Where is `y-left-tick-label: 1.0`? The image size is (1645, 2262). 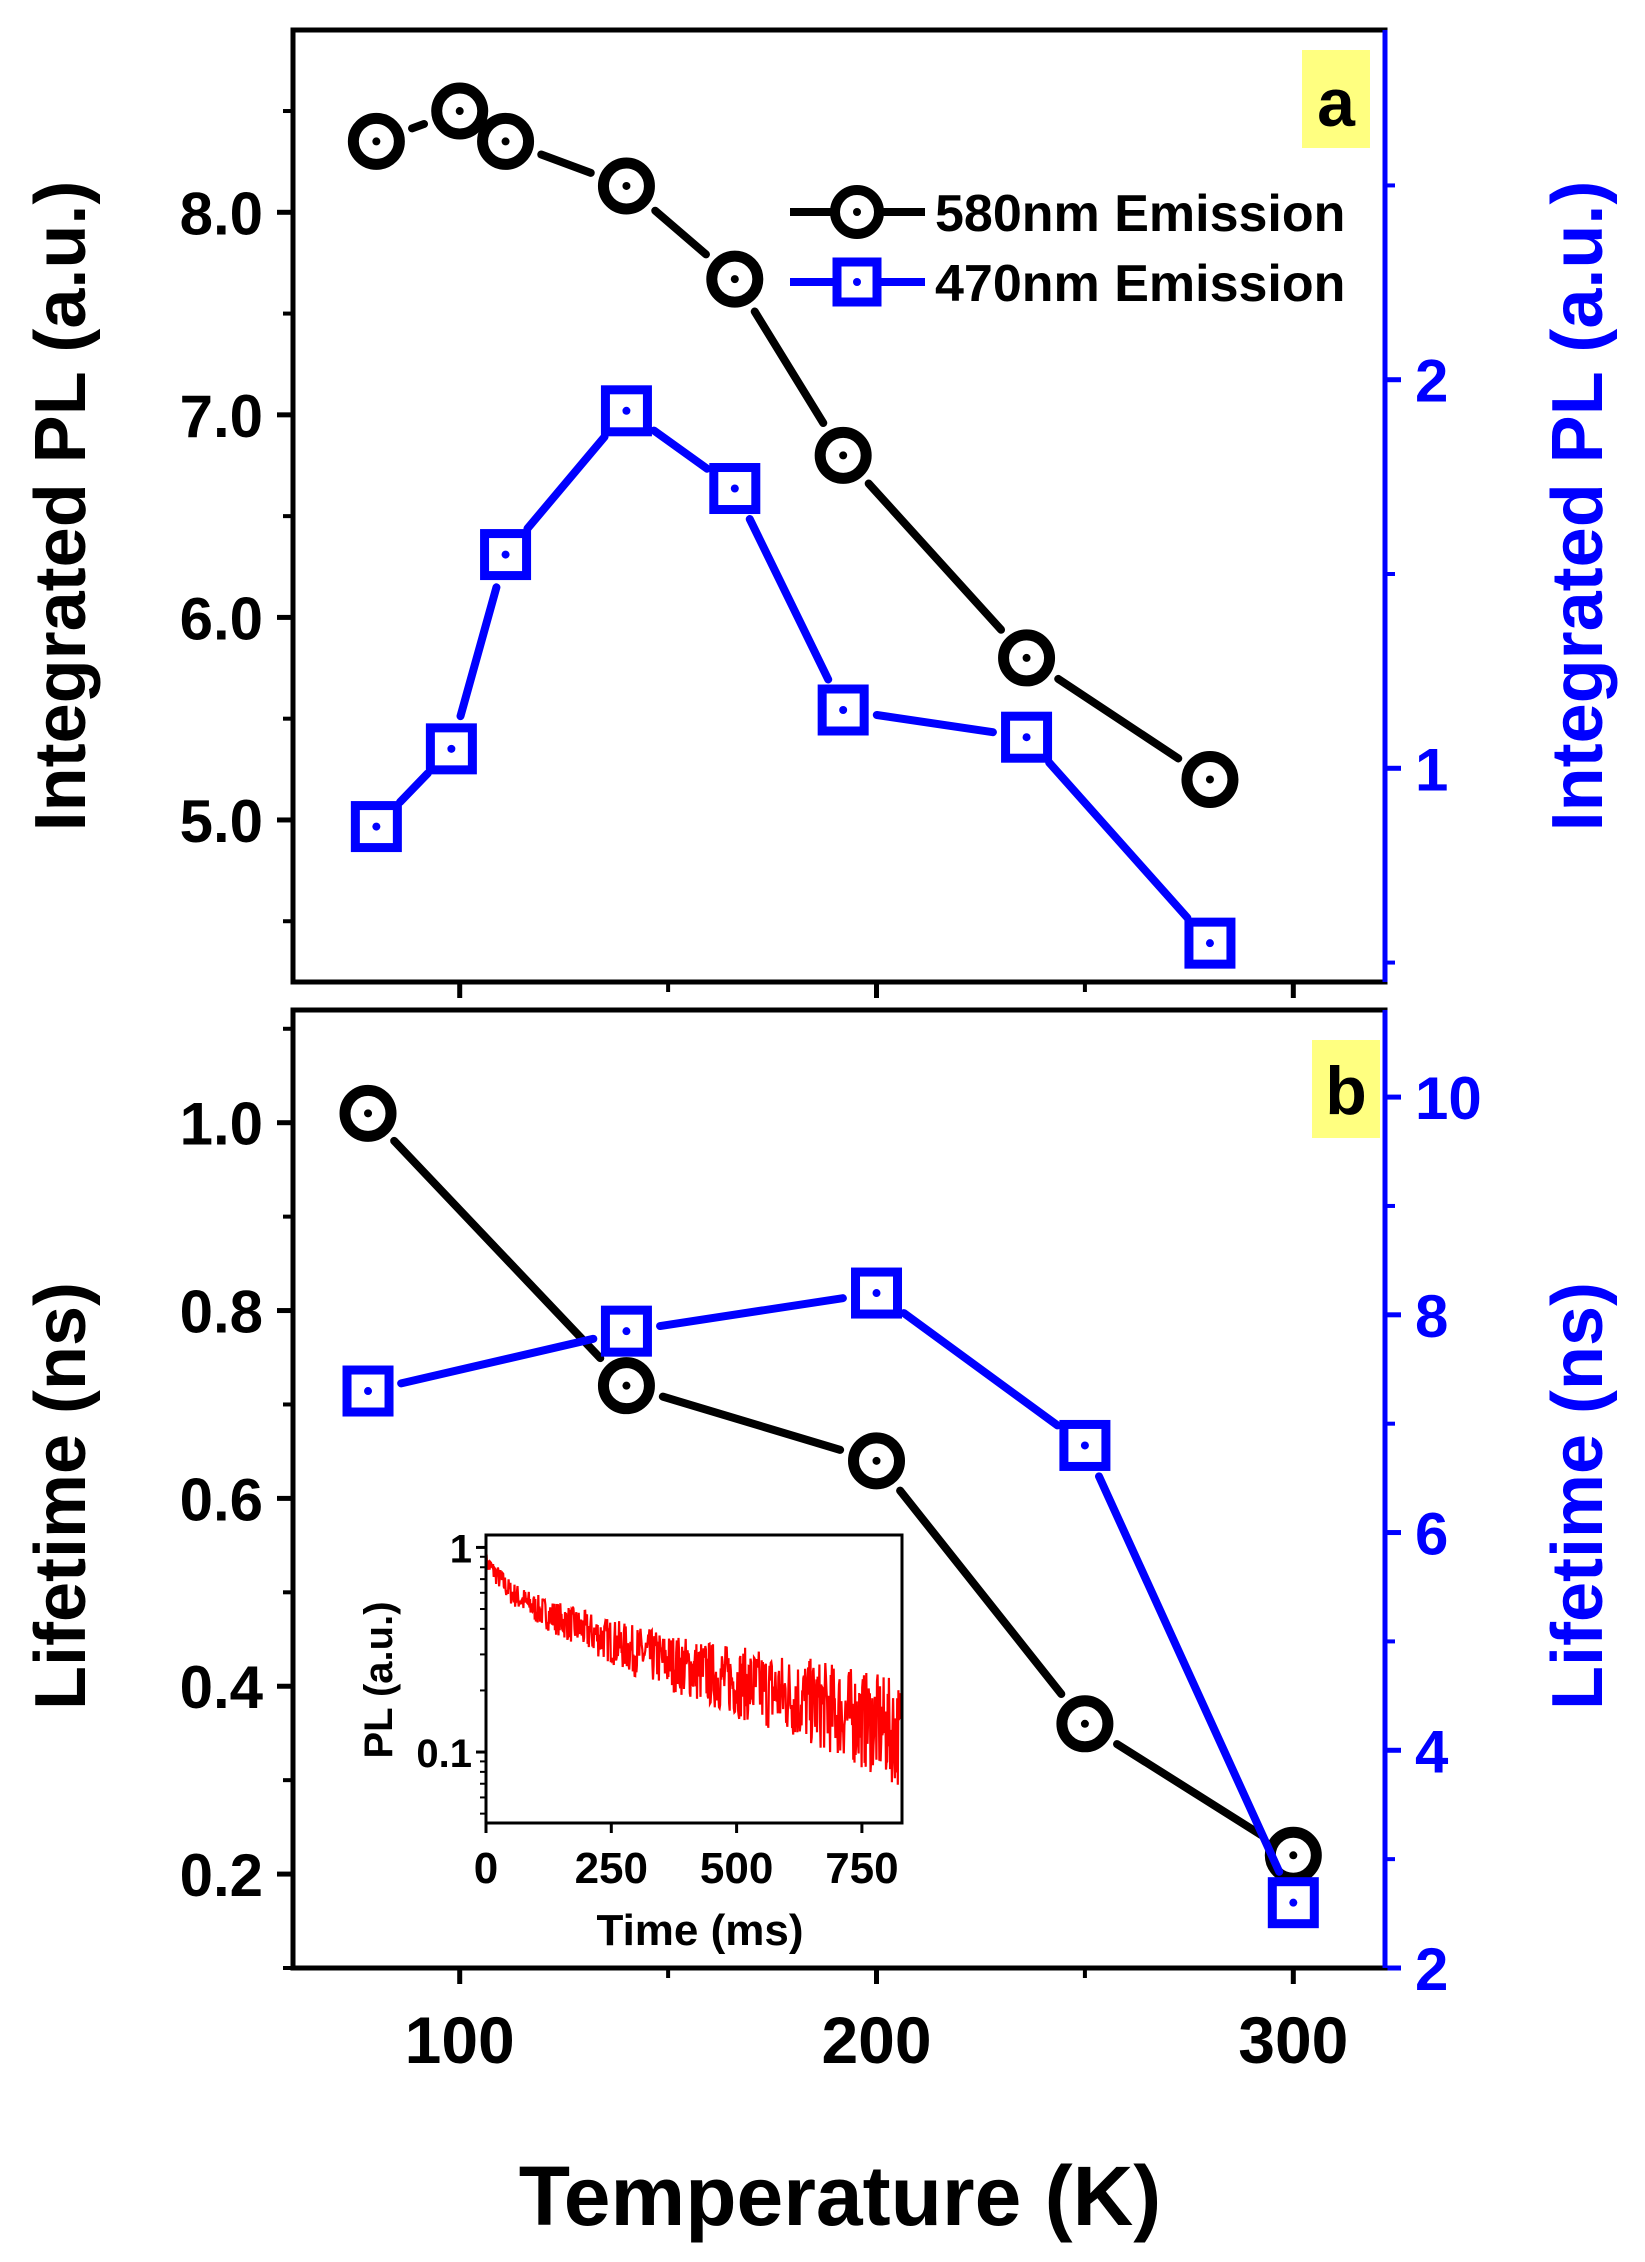
y-left-tick-label: 1.0 is located at coordinates (221, 1124).